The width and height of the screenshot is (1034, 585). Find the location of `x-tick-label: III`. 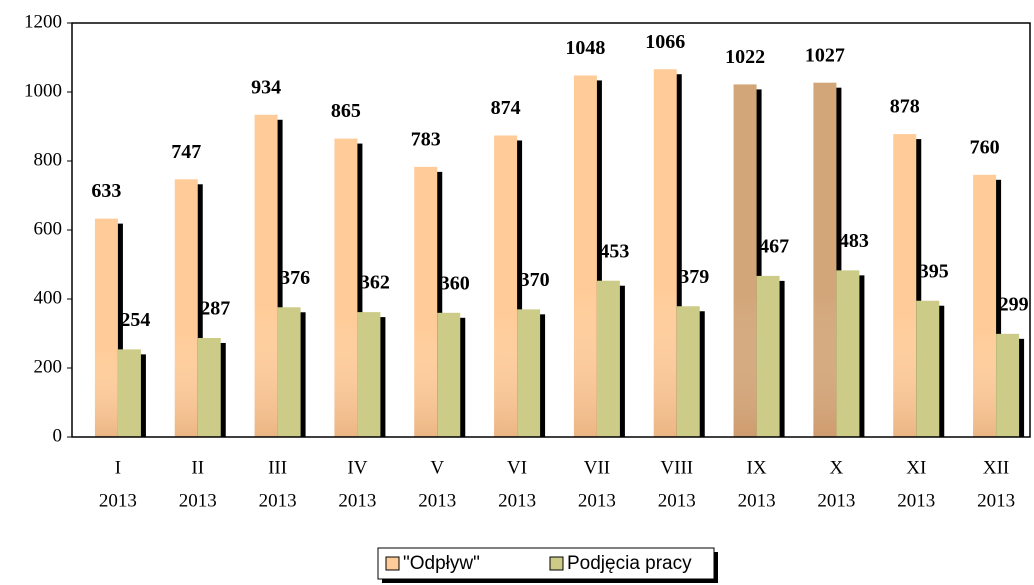

x-tick-label: III is located at coordinates (277, 467).